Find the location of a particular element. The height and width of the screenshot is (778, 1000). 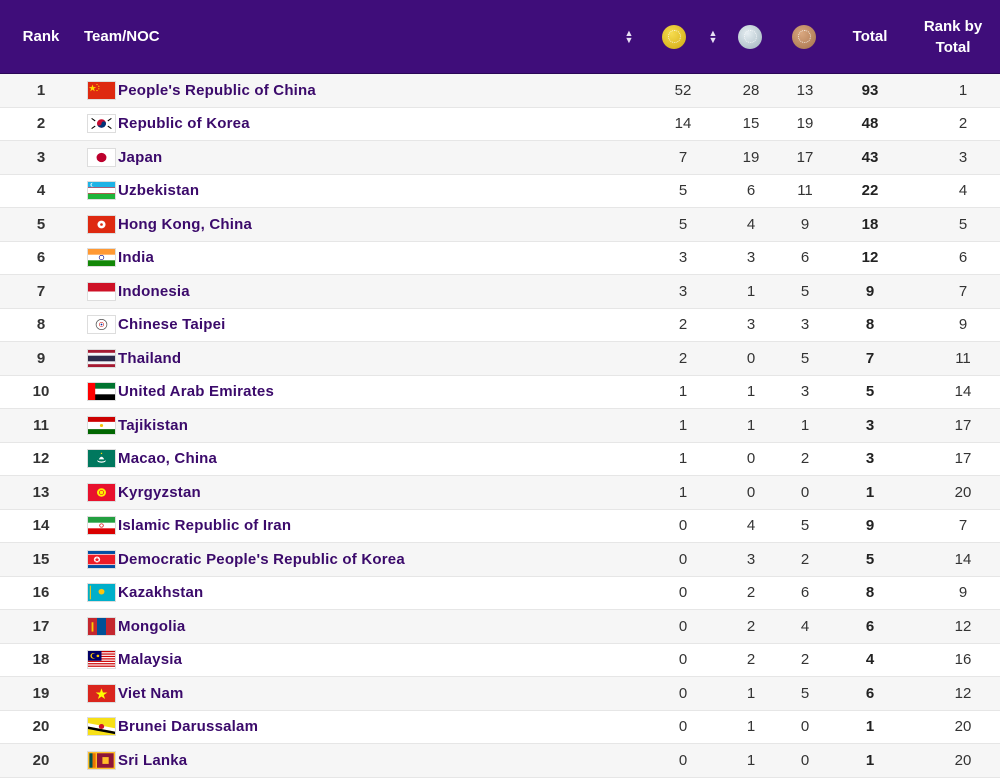

table-row: 9 Thailand 2 0 5 7 11 is located at coordinates (500, 359).